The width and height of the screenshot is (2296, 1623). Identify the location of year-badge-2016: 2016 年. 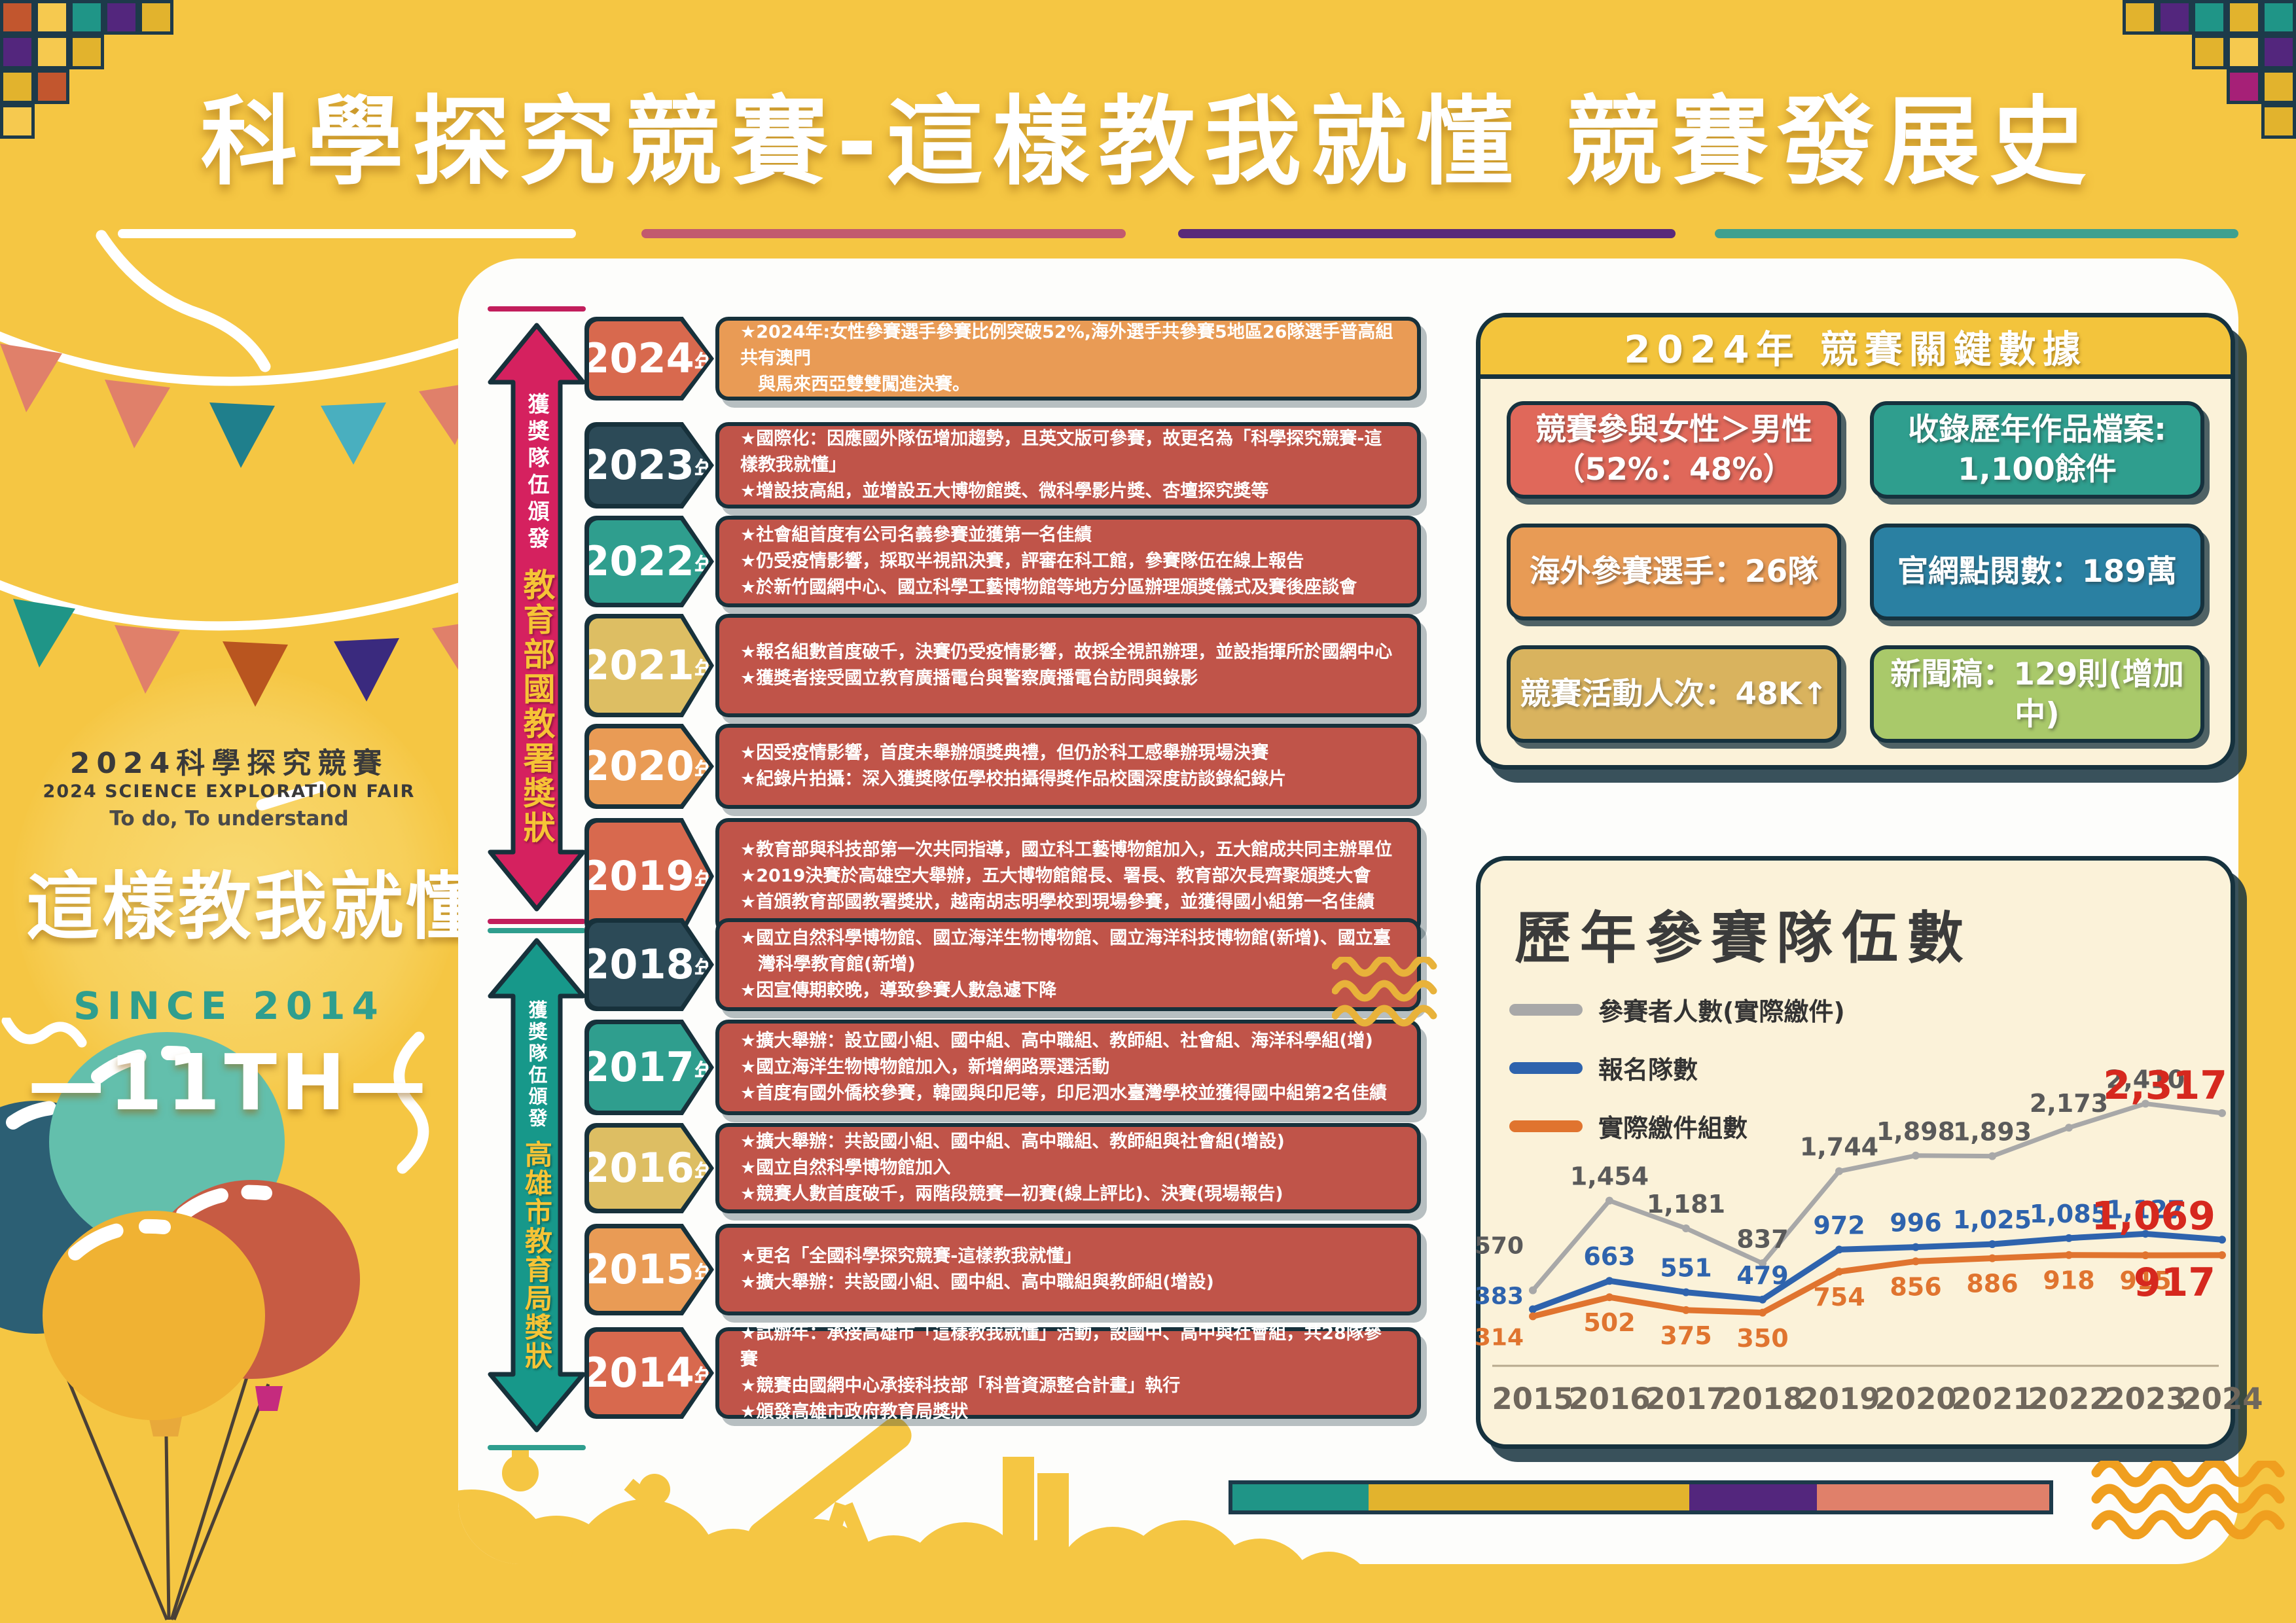
(649, 1168).